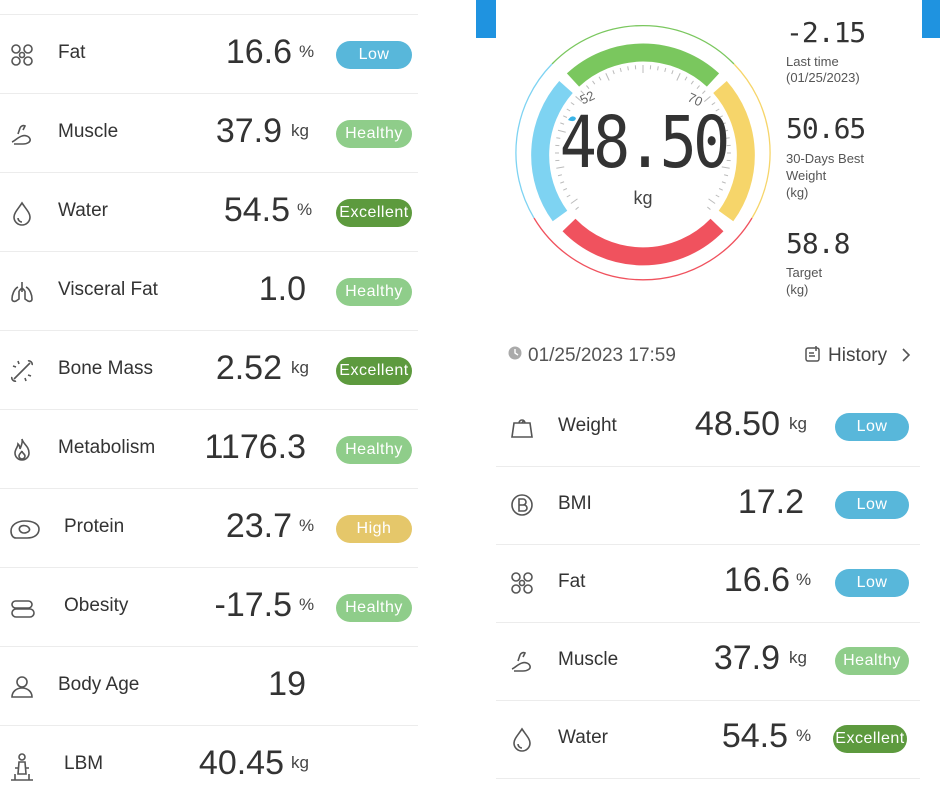  Describe the element at coordinates (770, 502) in the screenshot. I see `metric-value: 17.2` at that location.